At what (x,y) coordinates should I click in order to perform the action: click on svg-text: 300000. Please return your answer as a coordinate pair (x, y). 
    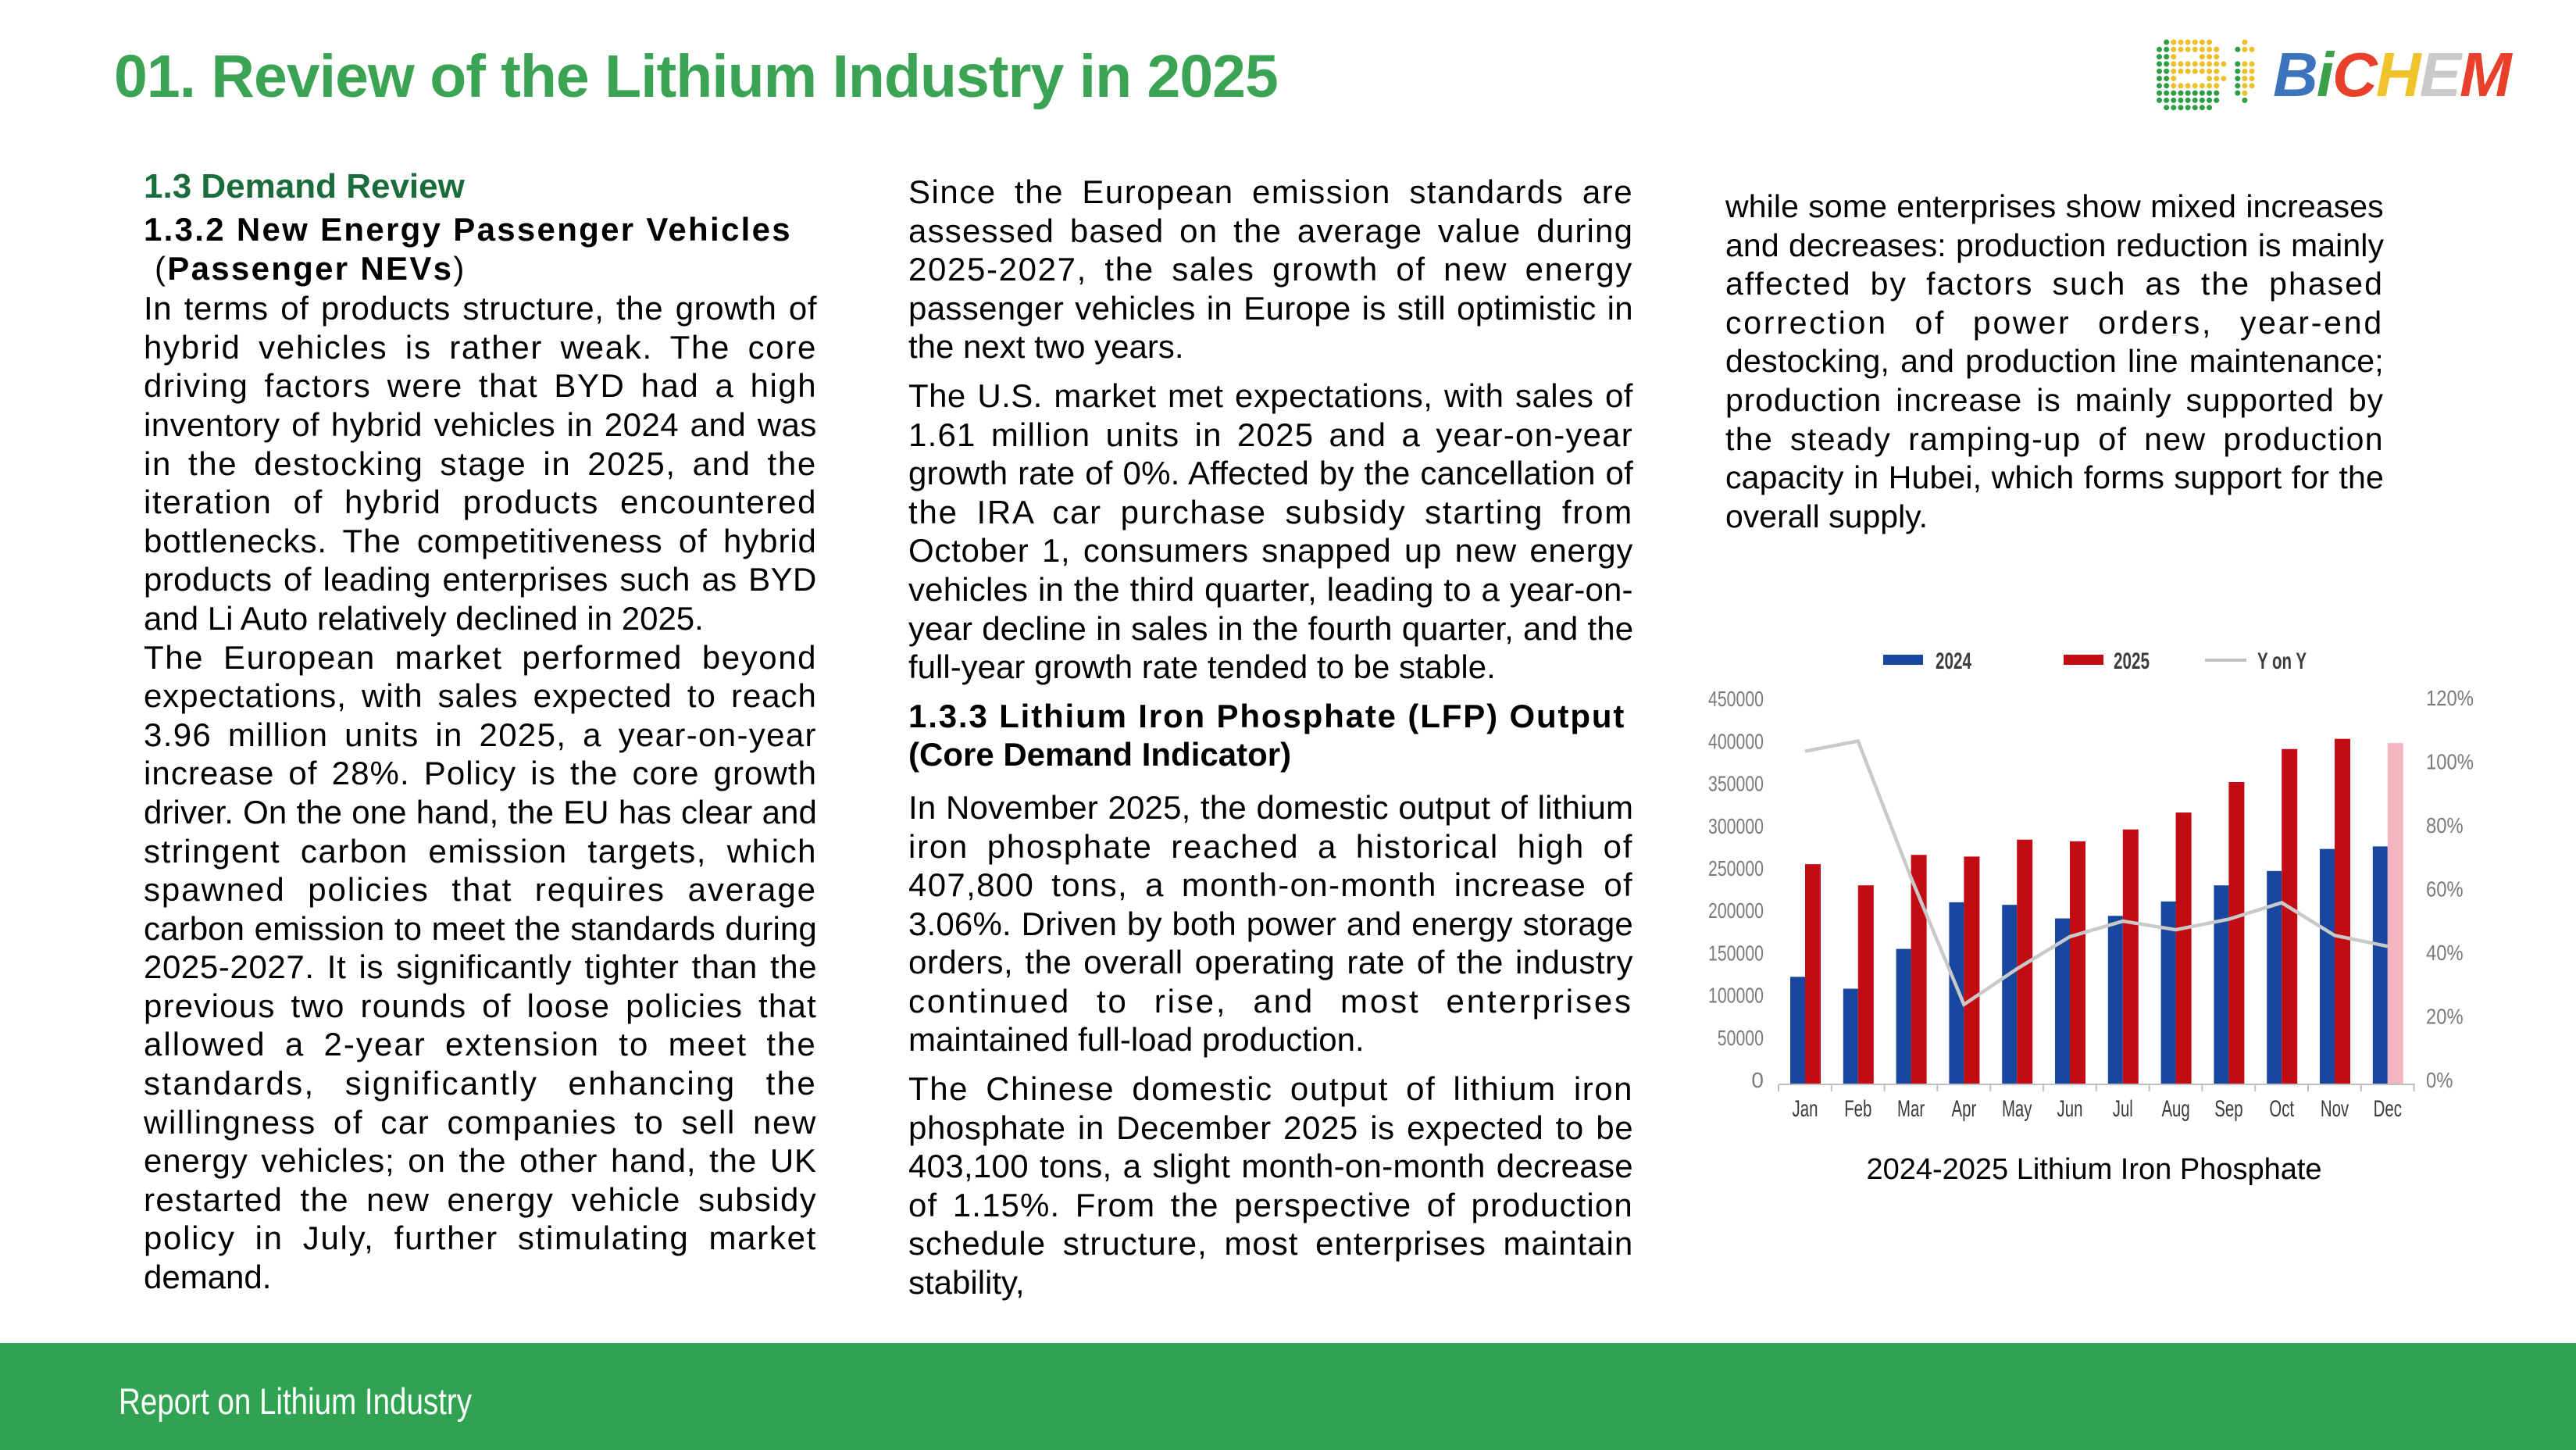
    Looking at the image, I should click on (1736, 826).